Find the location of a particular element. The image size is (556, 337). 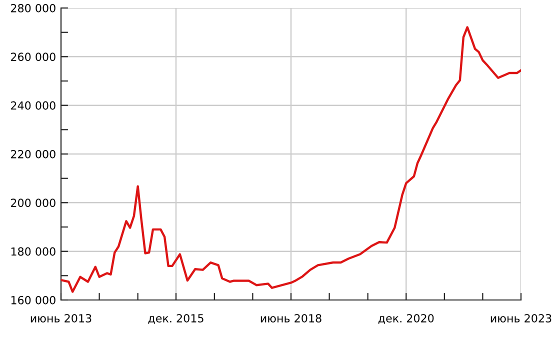

x-tick-label: дек. 2020 is located at coordinates (406, 319).